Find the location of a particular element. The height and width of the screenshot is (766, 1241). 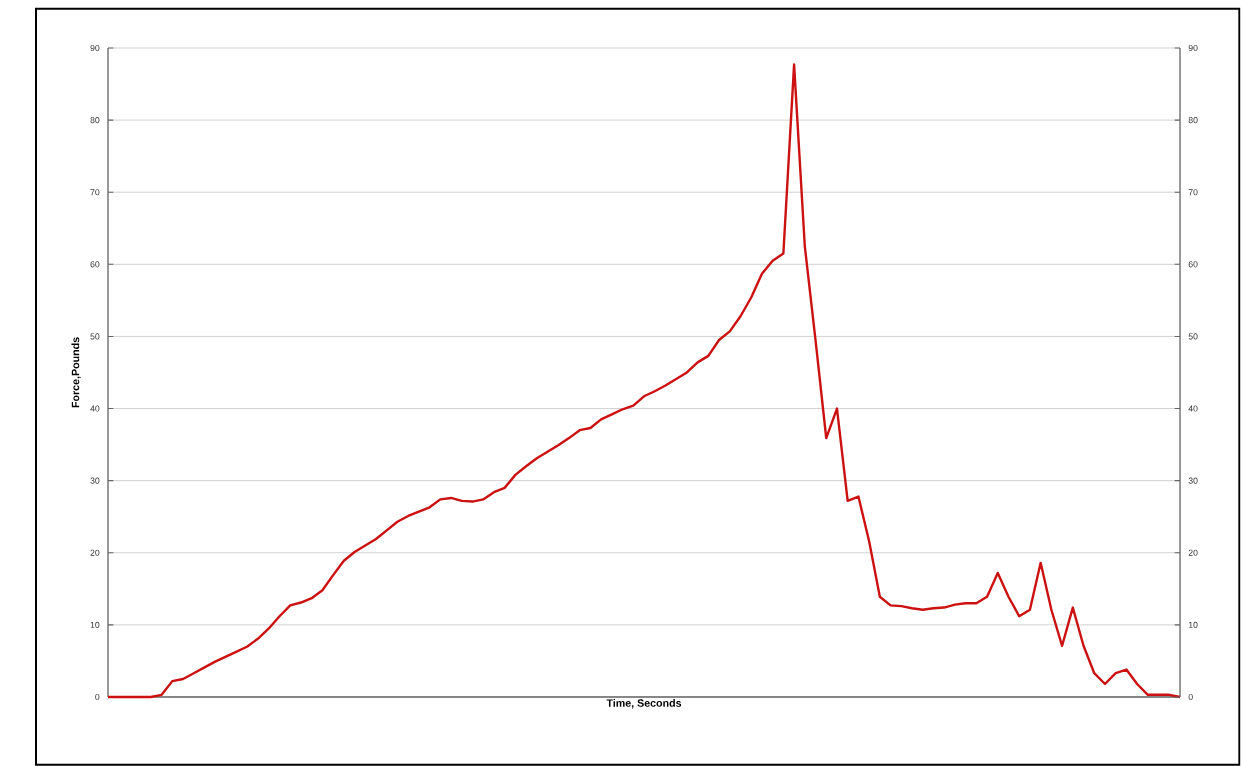

y2-tick-label: 30 is located at coordinates (1193, 480).